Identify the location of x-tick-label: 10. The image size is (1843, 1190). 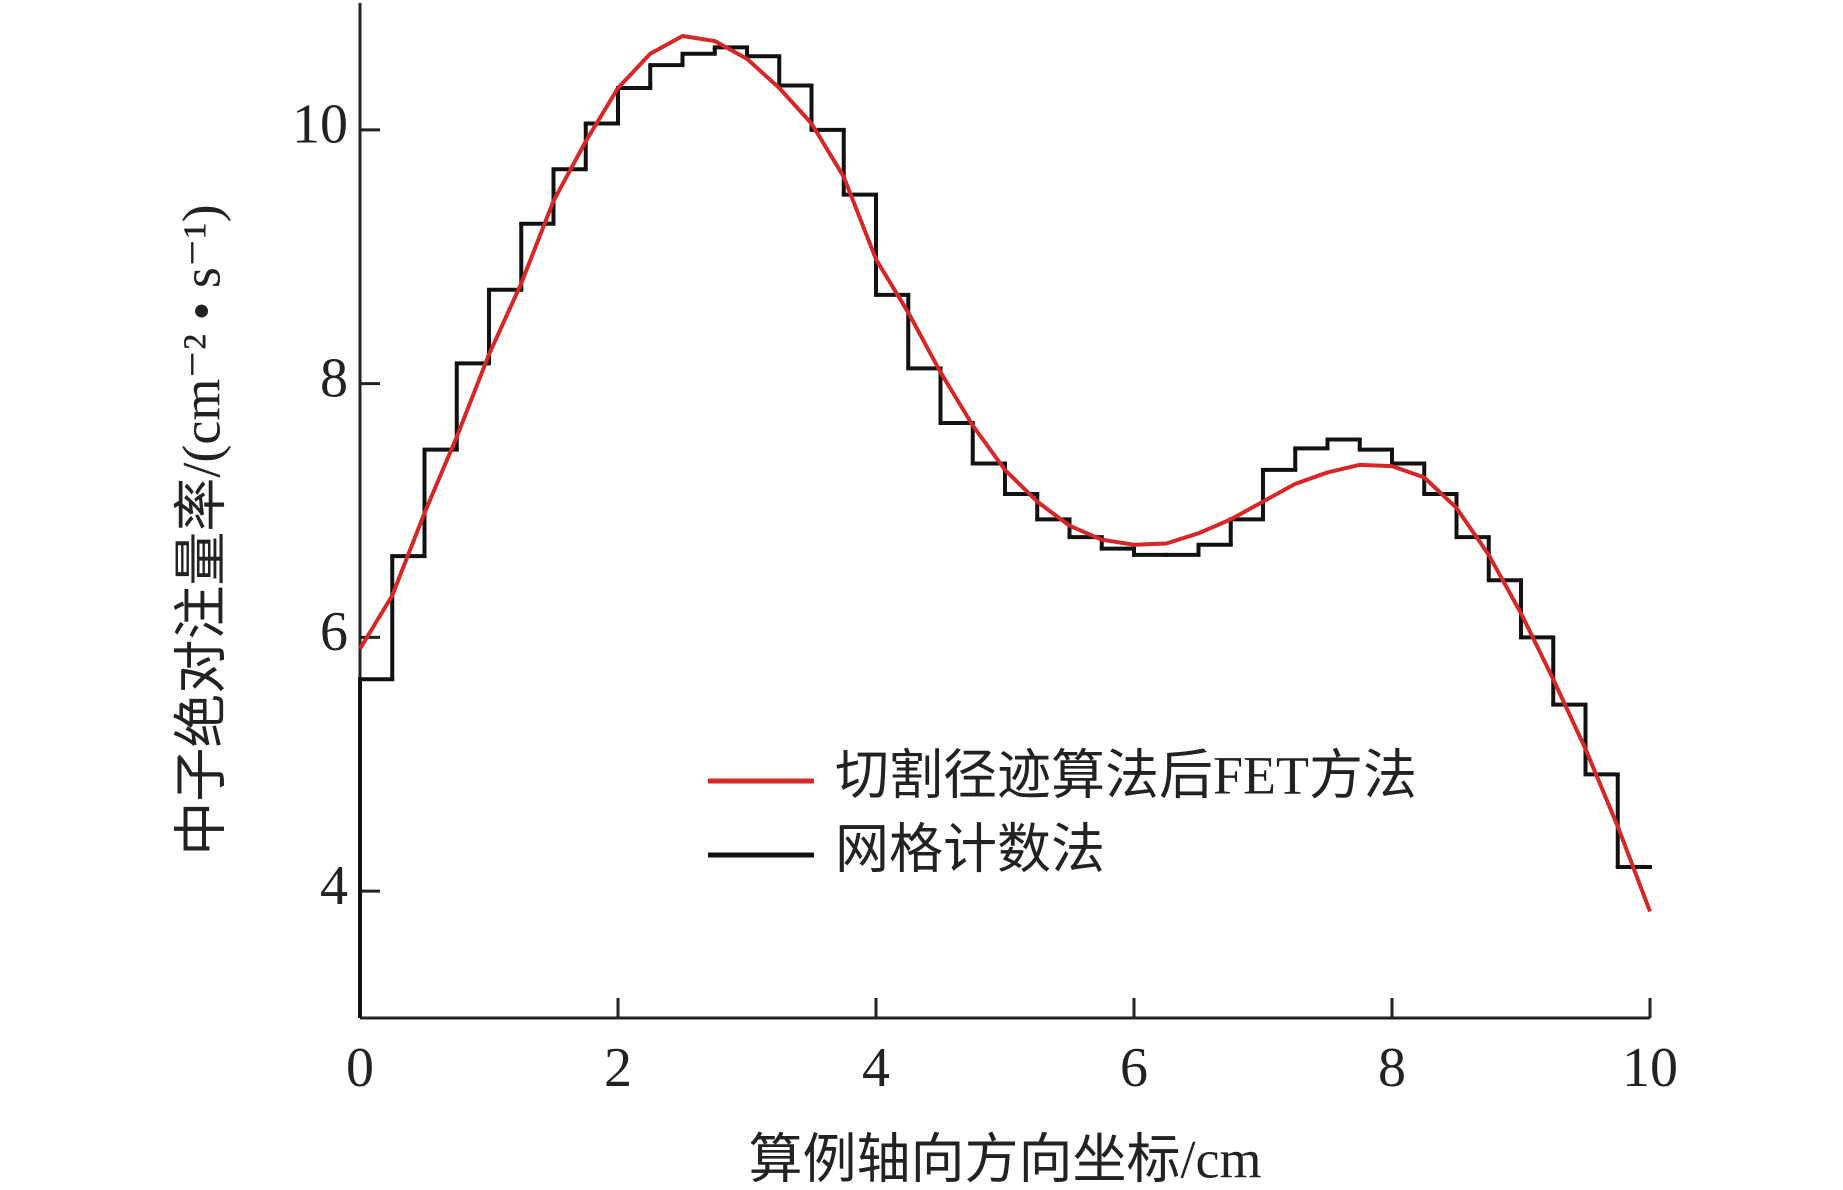
(1650, 1068).